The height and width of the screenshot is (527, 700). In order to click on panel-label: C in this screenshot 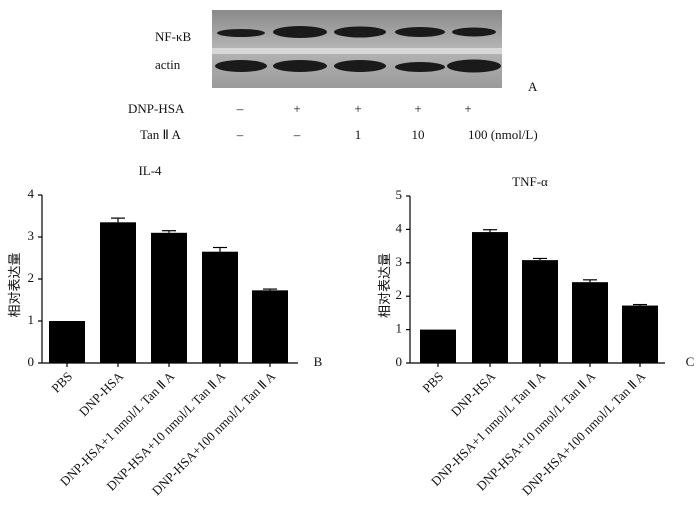, I will do `click(690, 361)`.